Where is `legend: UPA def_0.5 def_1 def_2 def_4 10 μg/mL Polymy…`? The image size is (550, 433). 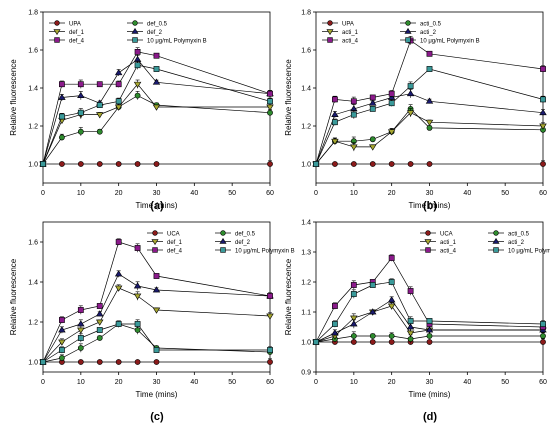 legend: UPA def_0.5 def_1 def_2 def_4 10 μg/mL Polymy… is located at coordinates (128, 32).